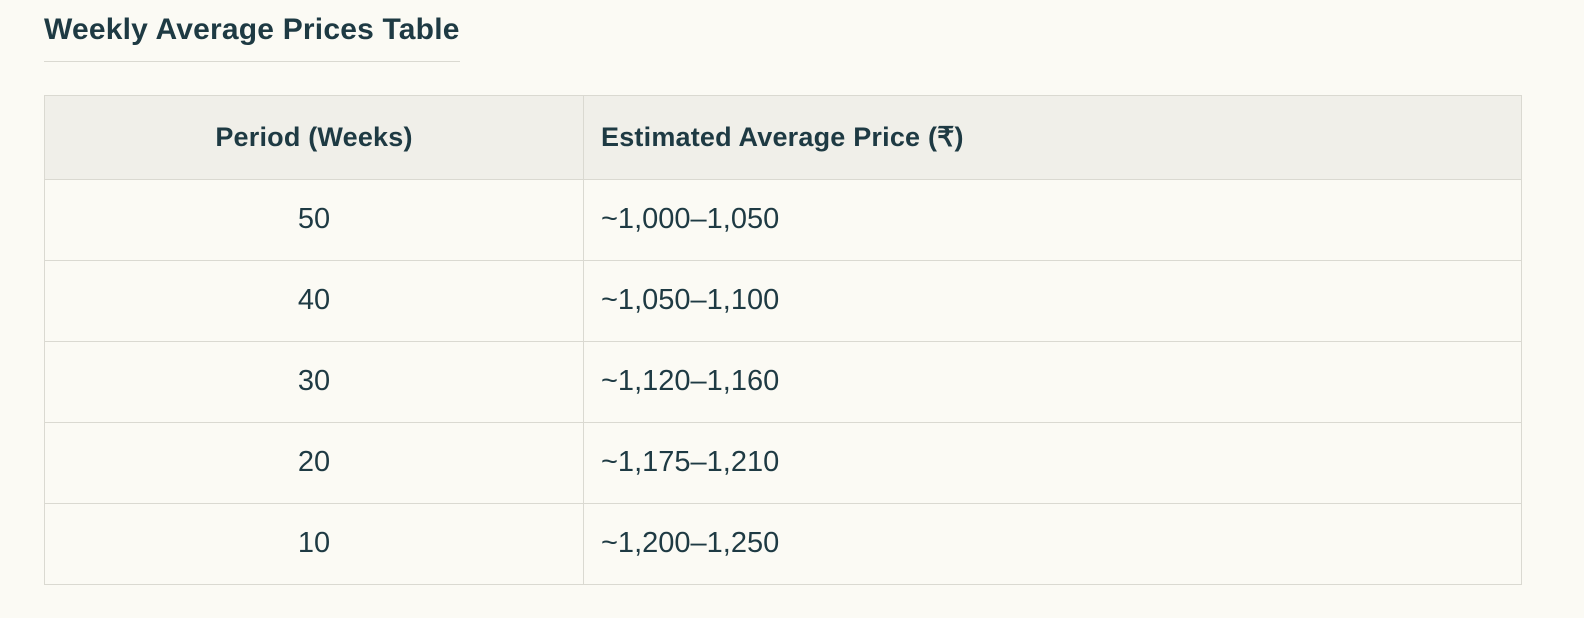 Image resolution: width=1584 pixels, height=618 pixels. I want to click on period-cell: 50, so click(314, 219).